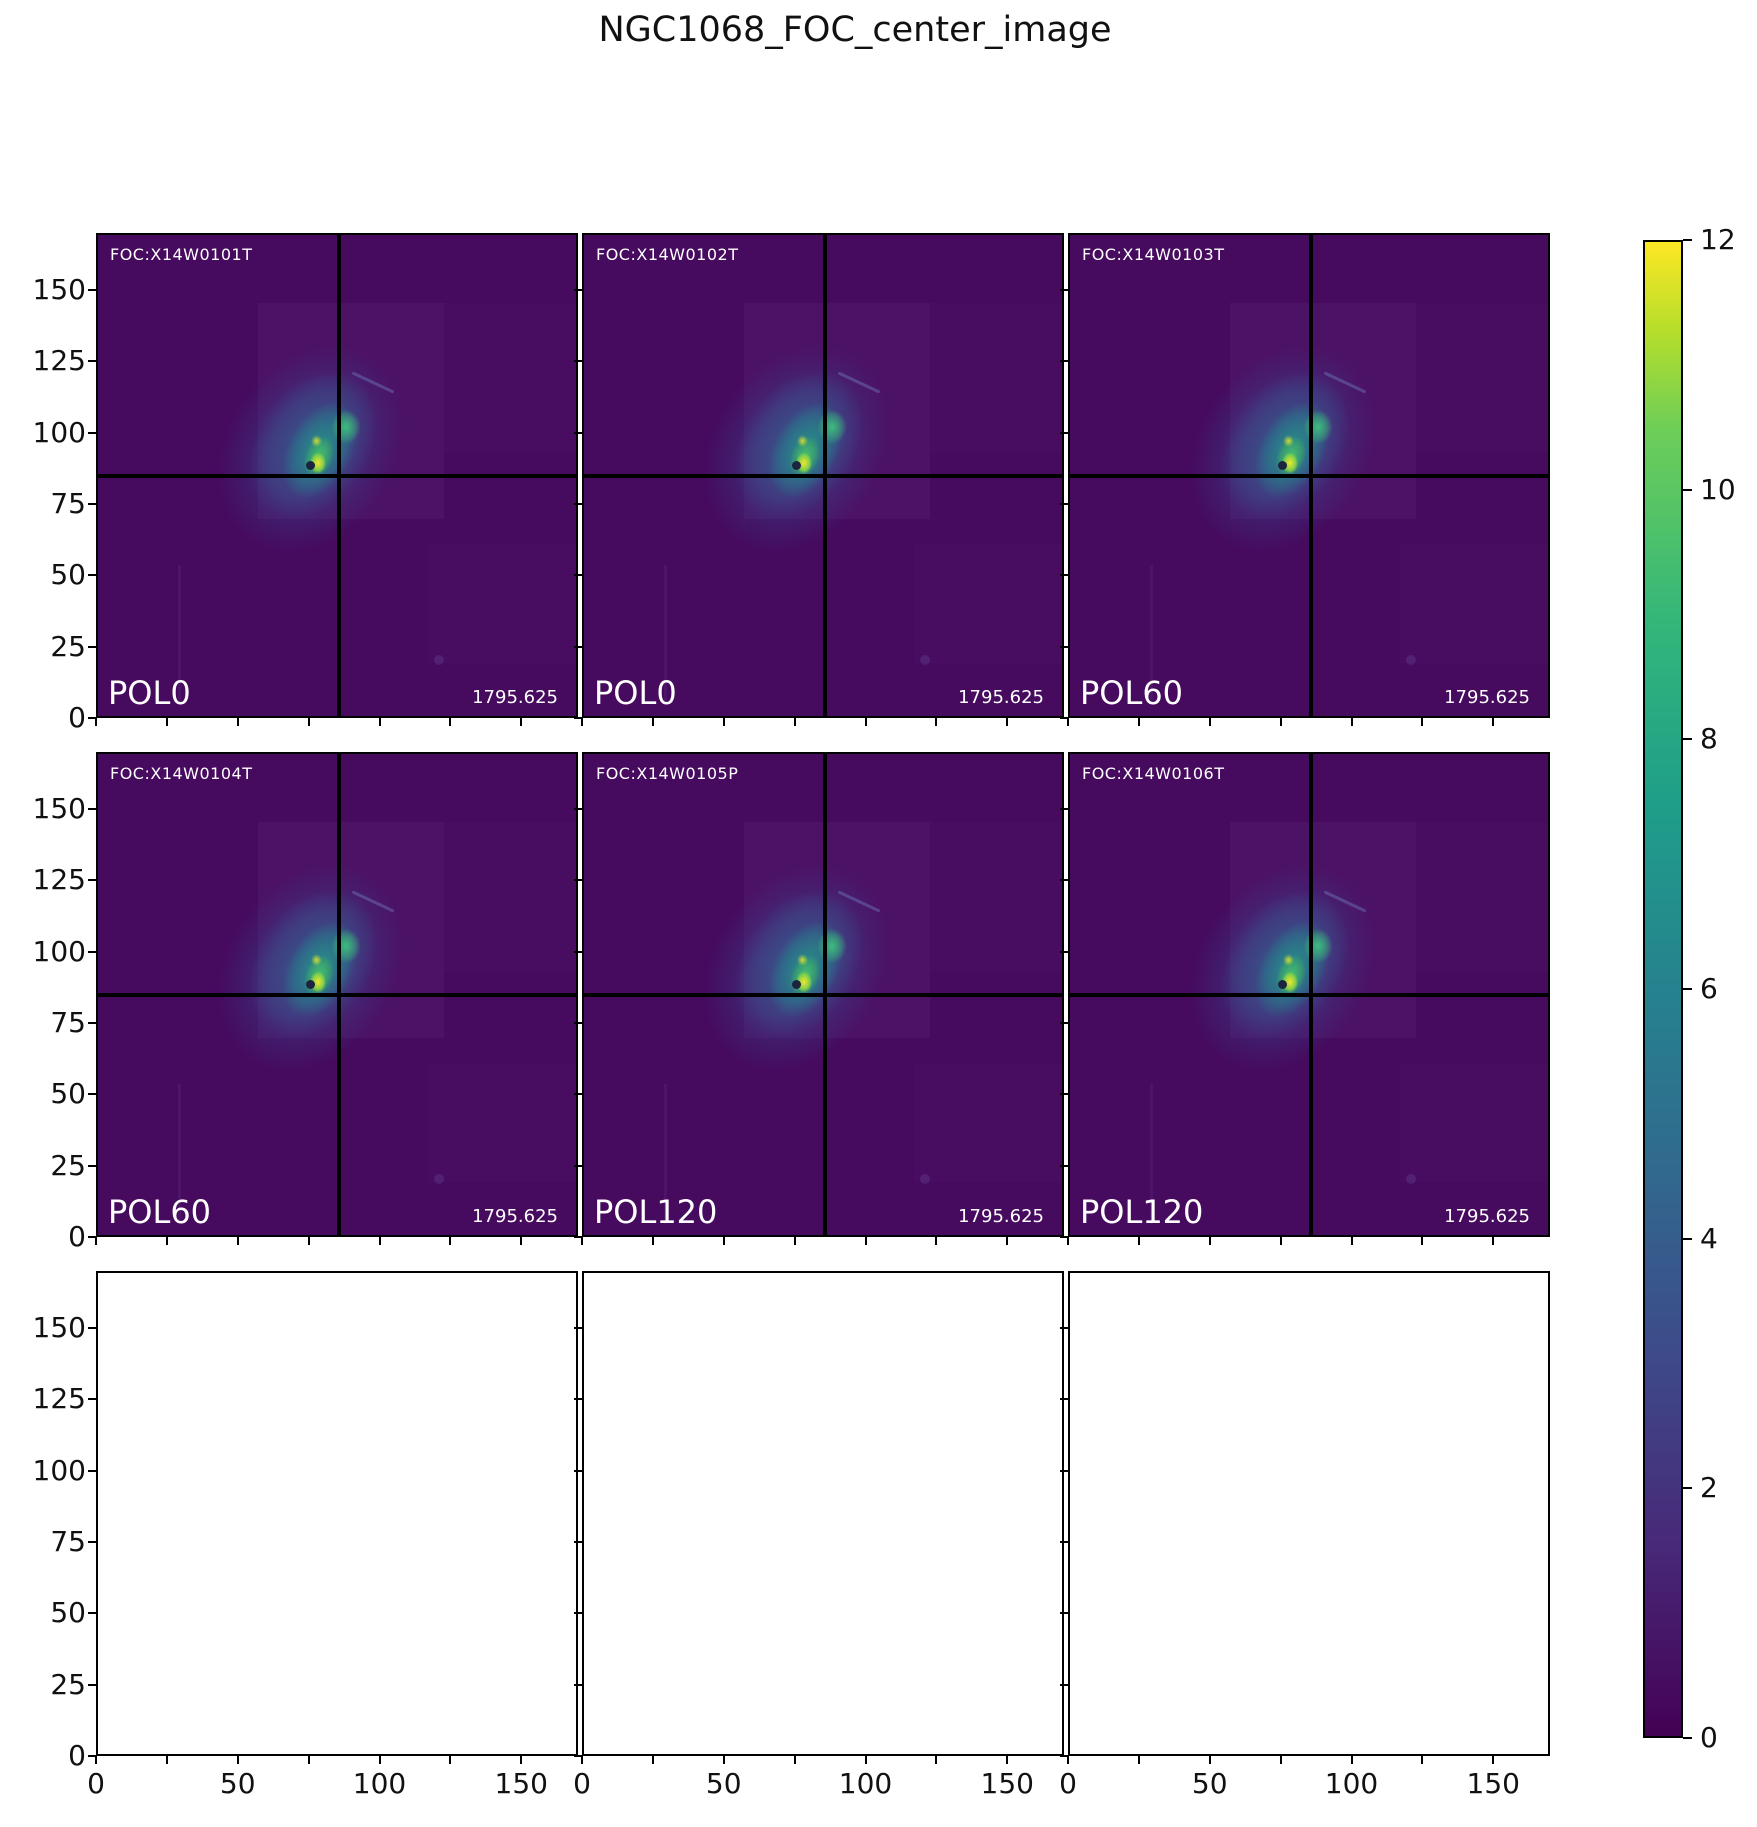 Image resolution: width=1757 pixels, height=1827 pixels. What do you see at coordinates (77, 1755) in the screenshot?
I see `y-tick-label: 0` at bounding box center [77, 1755].